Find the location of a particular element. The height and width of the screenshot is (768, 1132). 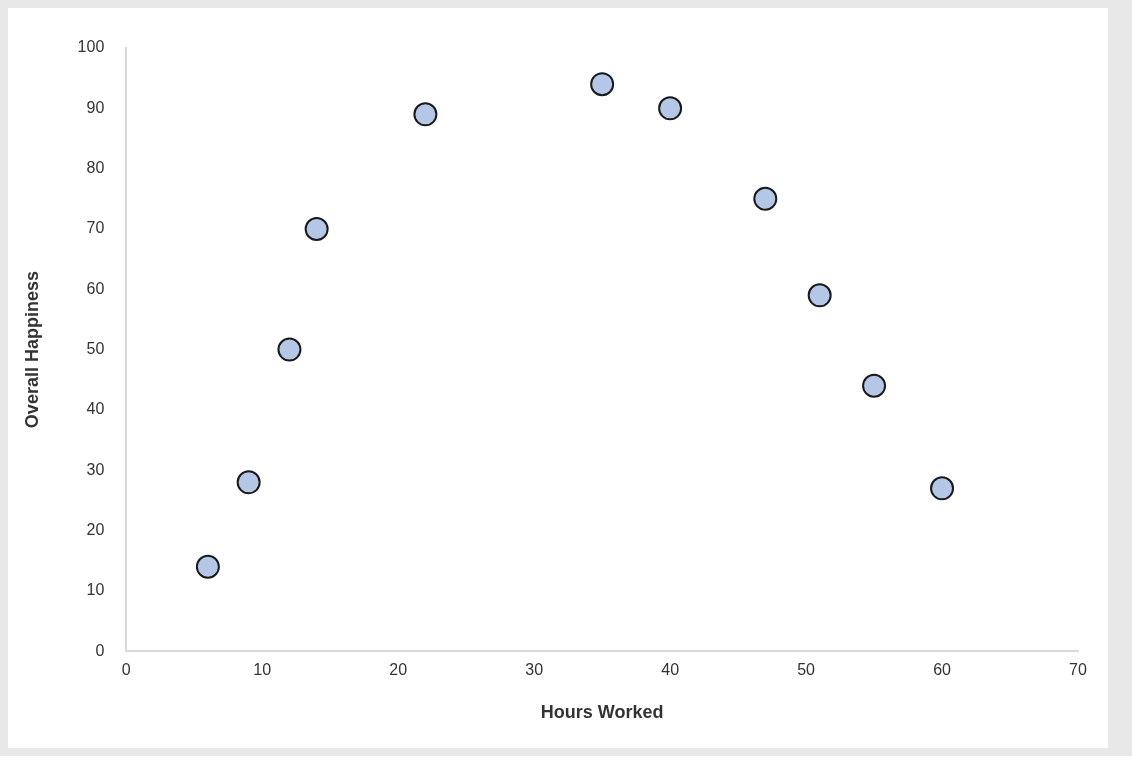

y-tick-label: 60 is located at coordinates (95, 288).